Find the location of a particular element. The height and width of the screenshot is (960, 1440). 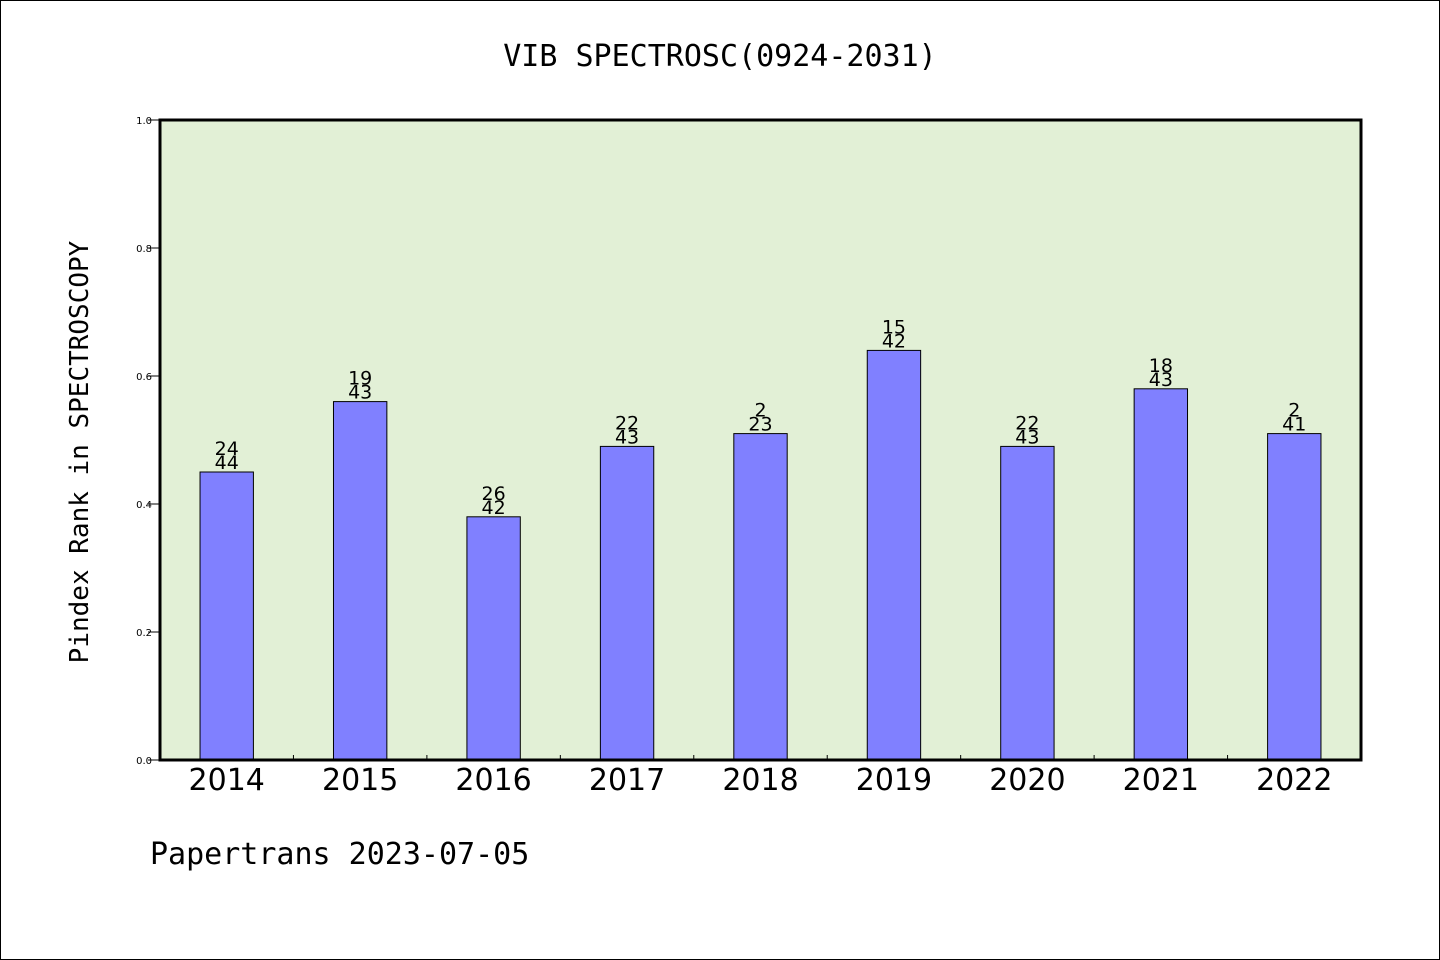

chart-title: VIB SPECTROSC(0924-2031) is located at coordinates (719, 56).